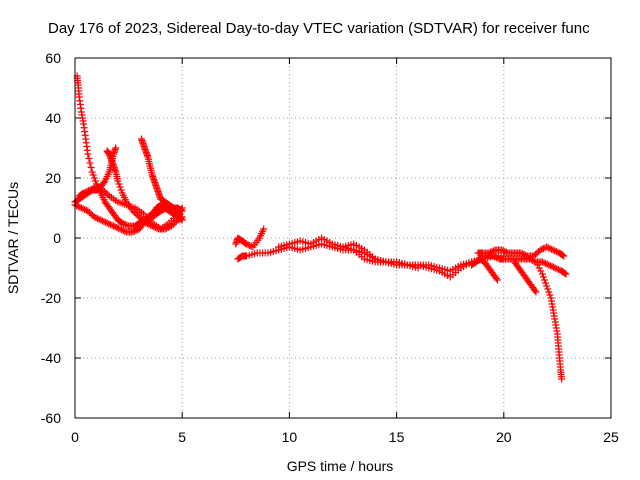 This screenshot has height=480, width=640. Describe the element at coordinates (340, 466) in the screenshot. I see `x-axis-label: GPS time / hours` at that location.